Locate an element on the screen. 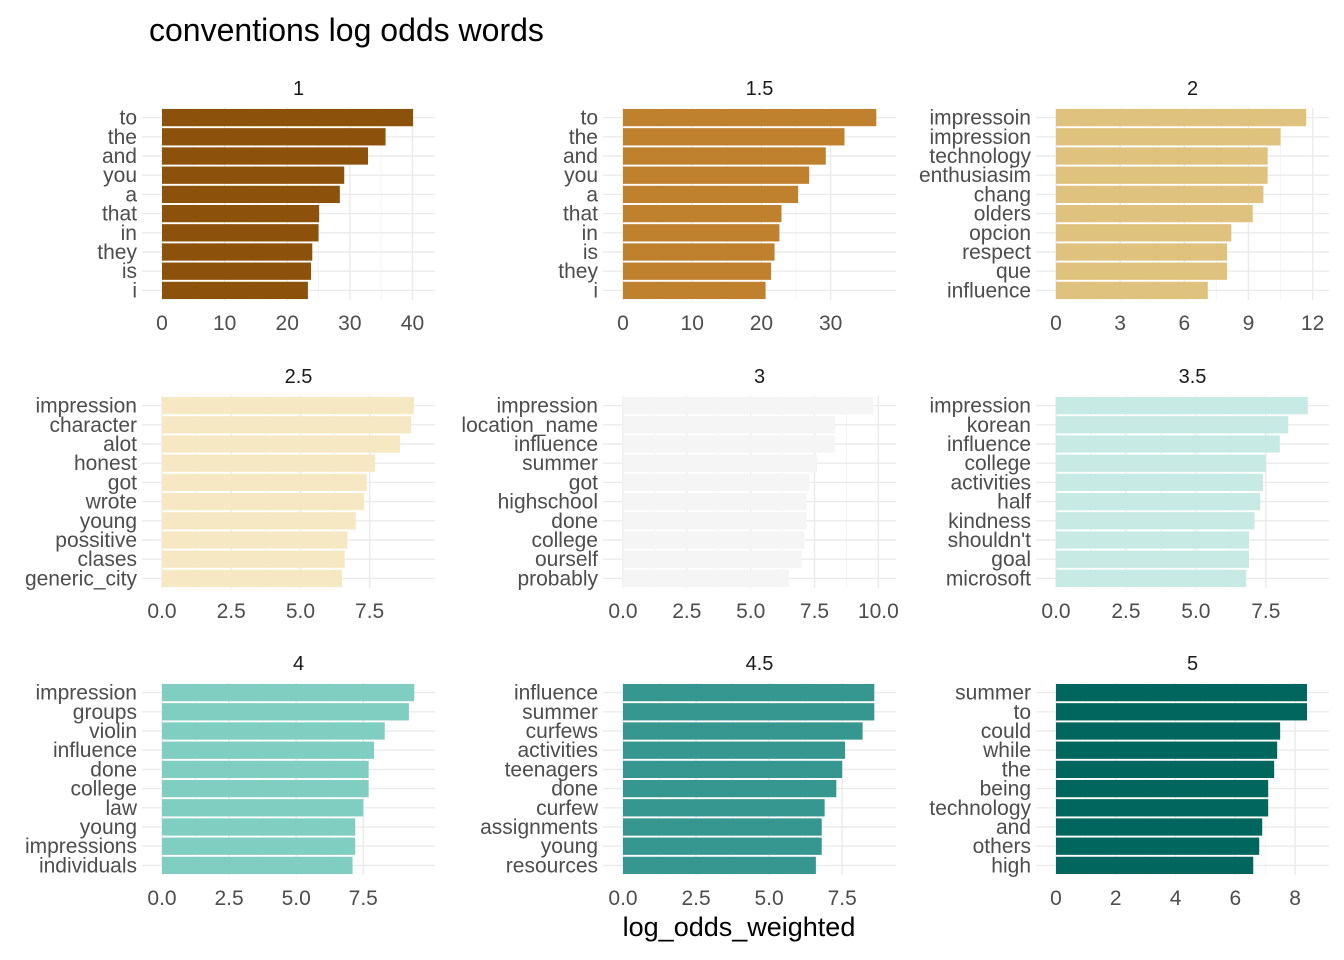 The height and width of the screenshot is (960, 1344). category-label: opcion is located at coordinates (1000, 233).